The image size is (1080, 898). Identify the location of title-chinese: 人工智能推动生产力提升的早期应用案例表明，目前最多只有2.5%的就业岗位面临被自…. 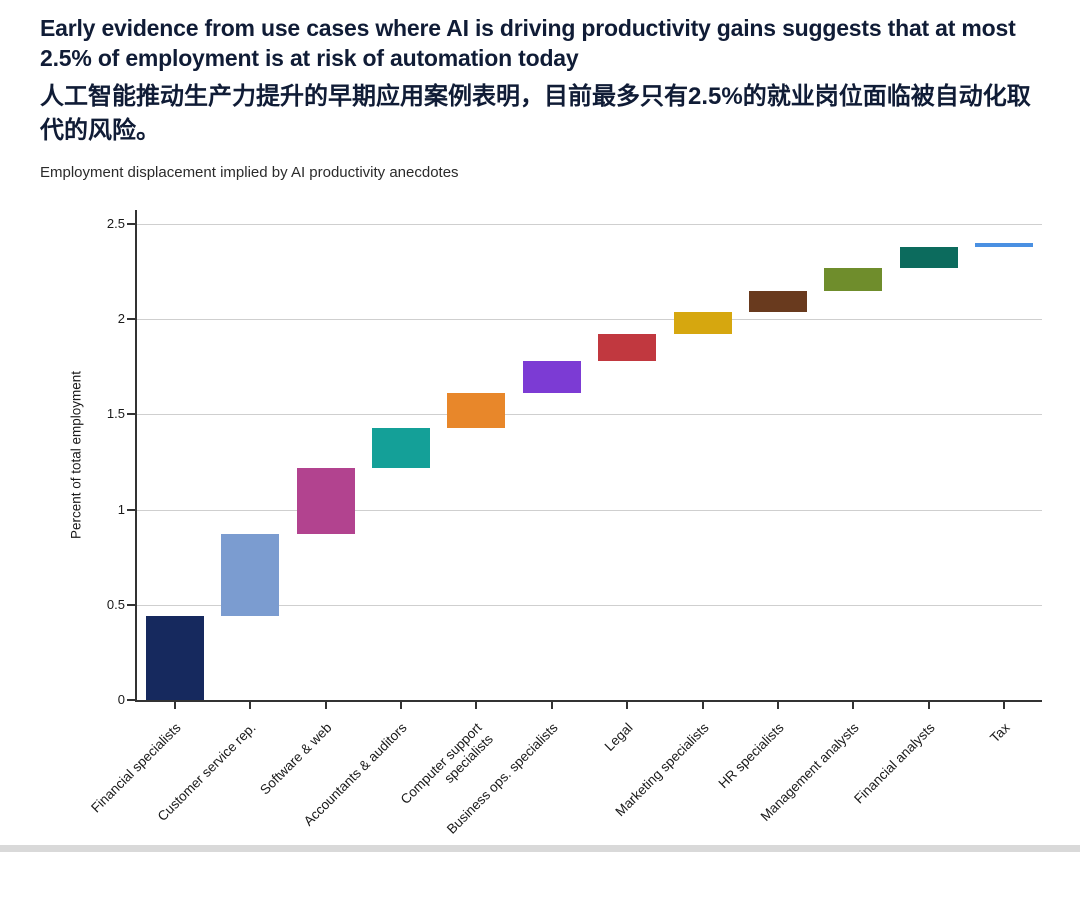
(535, 113).